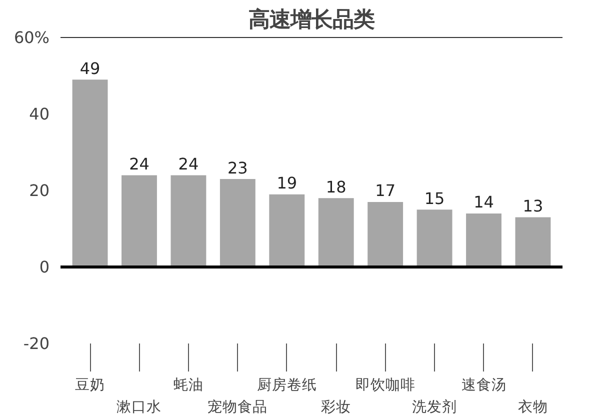  I want to click on y-tick-label: -20, so click(36, 343).